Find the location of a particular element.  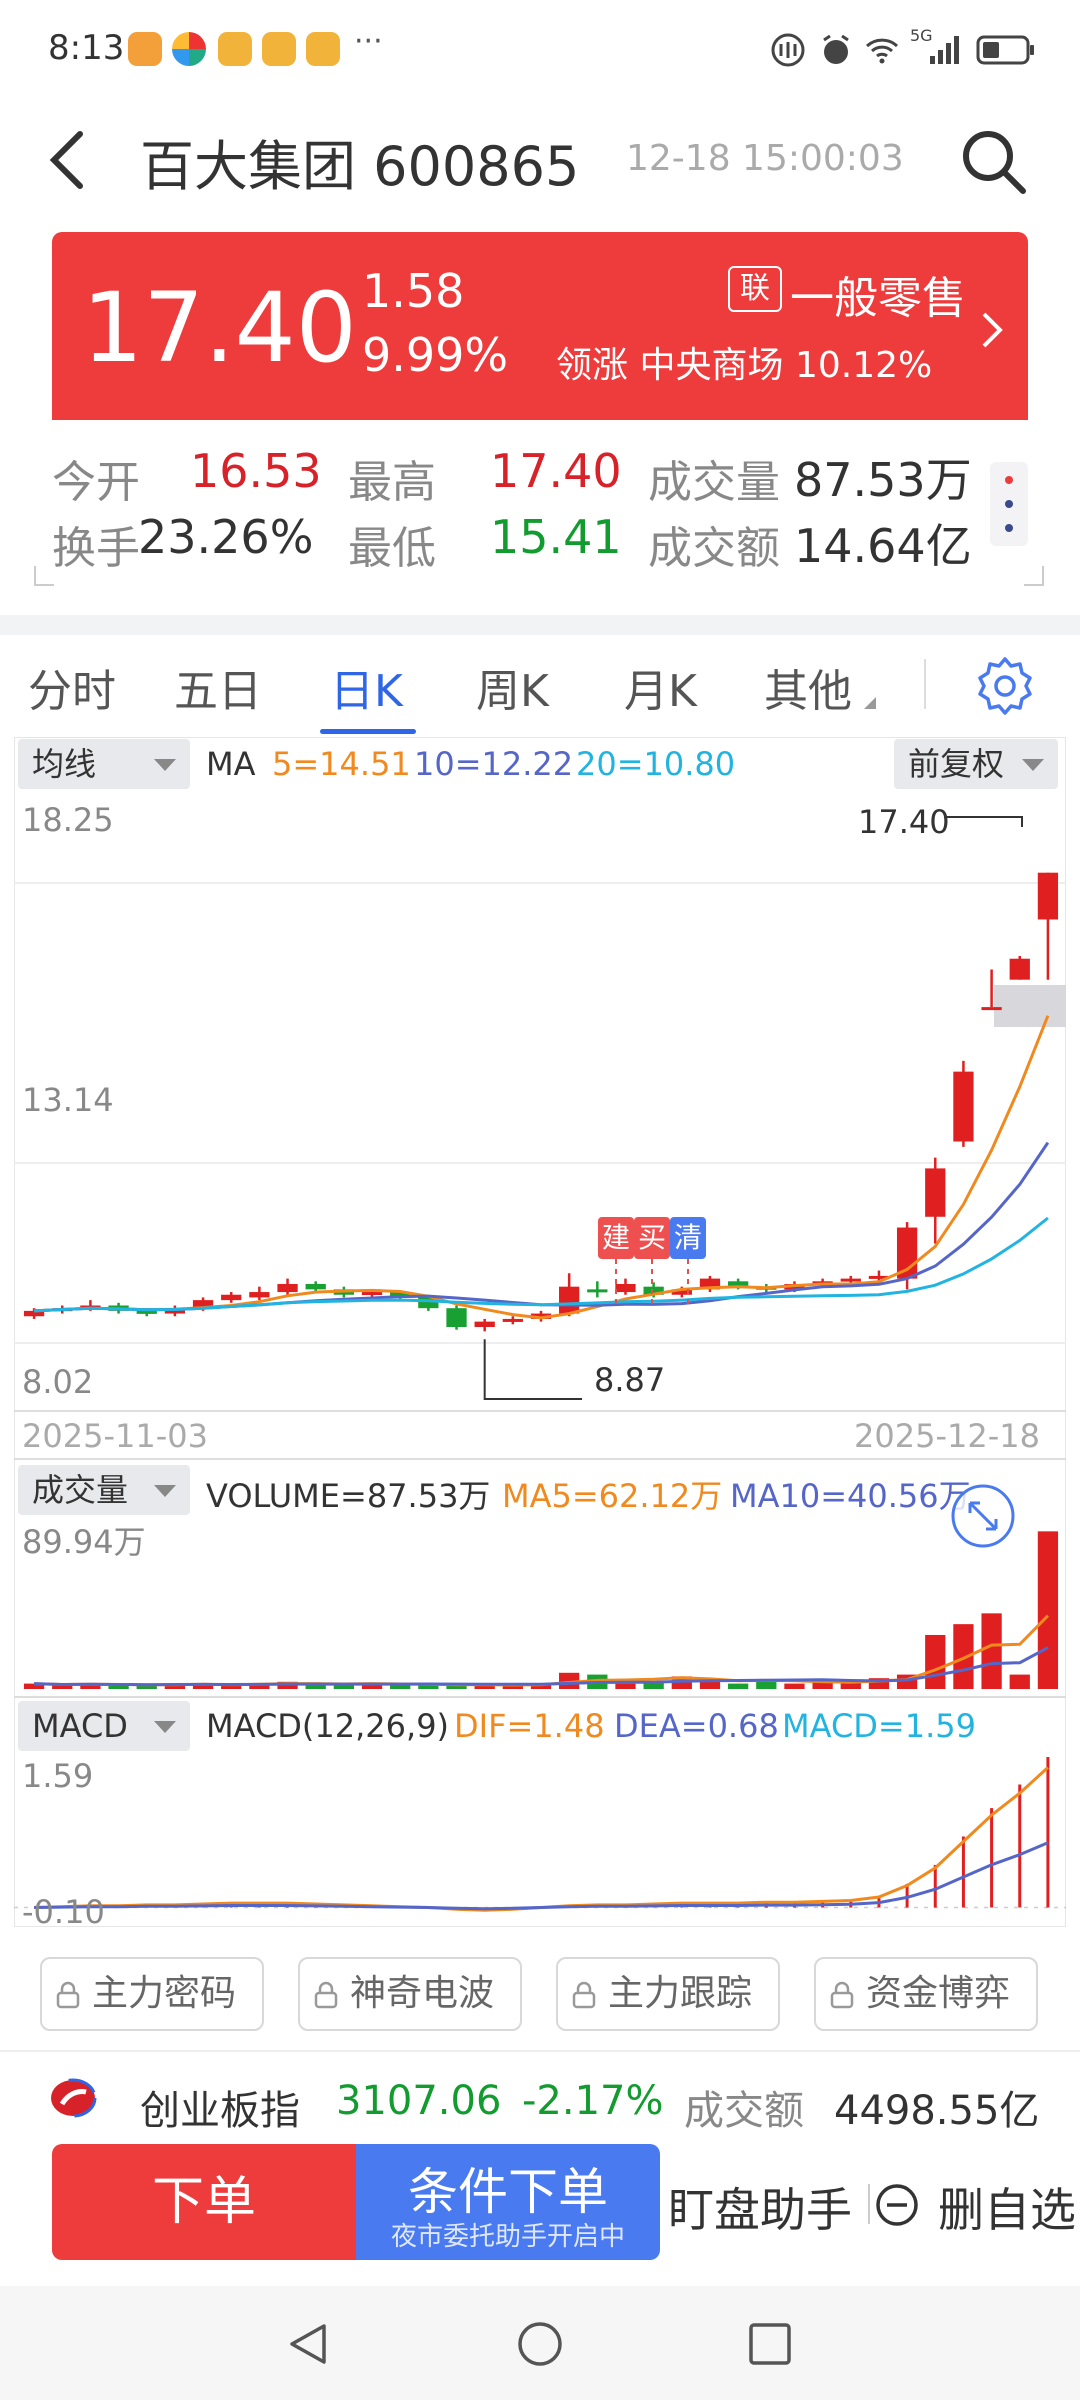

home-nav-icon is located at coordinates (540, 2344).